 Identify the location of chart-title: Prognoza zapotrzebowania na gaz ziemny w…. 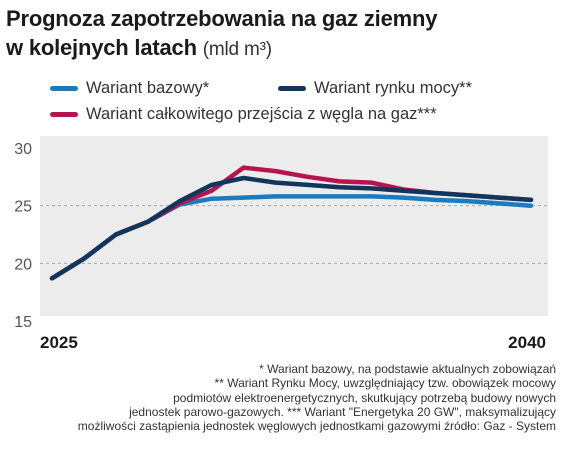
(282, 34).